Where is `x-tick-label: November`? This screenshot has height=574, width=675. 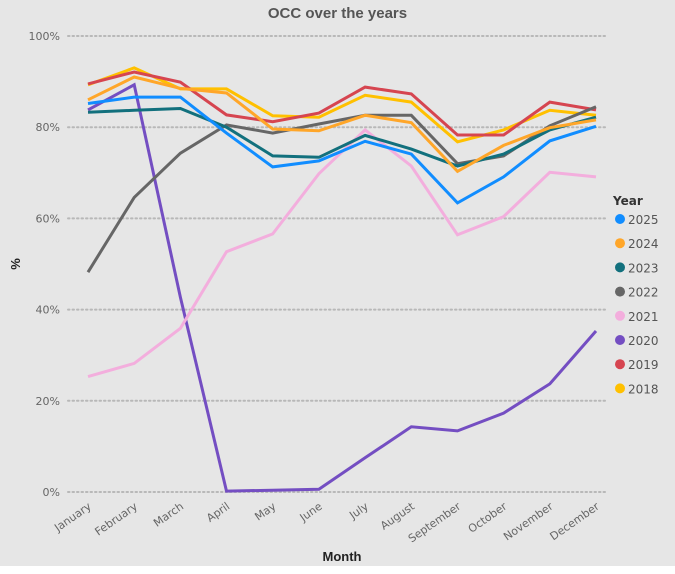
x-tick-label: November is located at coordinates (528, 522).